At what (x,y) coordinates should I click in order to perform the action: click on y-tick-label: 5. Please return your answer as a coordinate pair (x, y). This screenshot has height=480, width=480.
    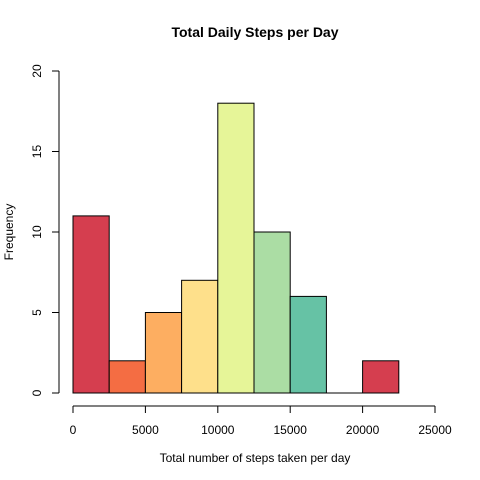
    Looking at the image, I should click on (37, 312).